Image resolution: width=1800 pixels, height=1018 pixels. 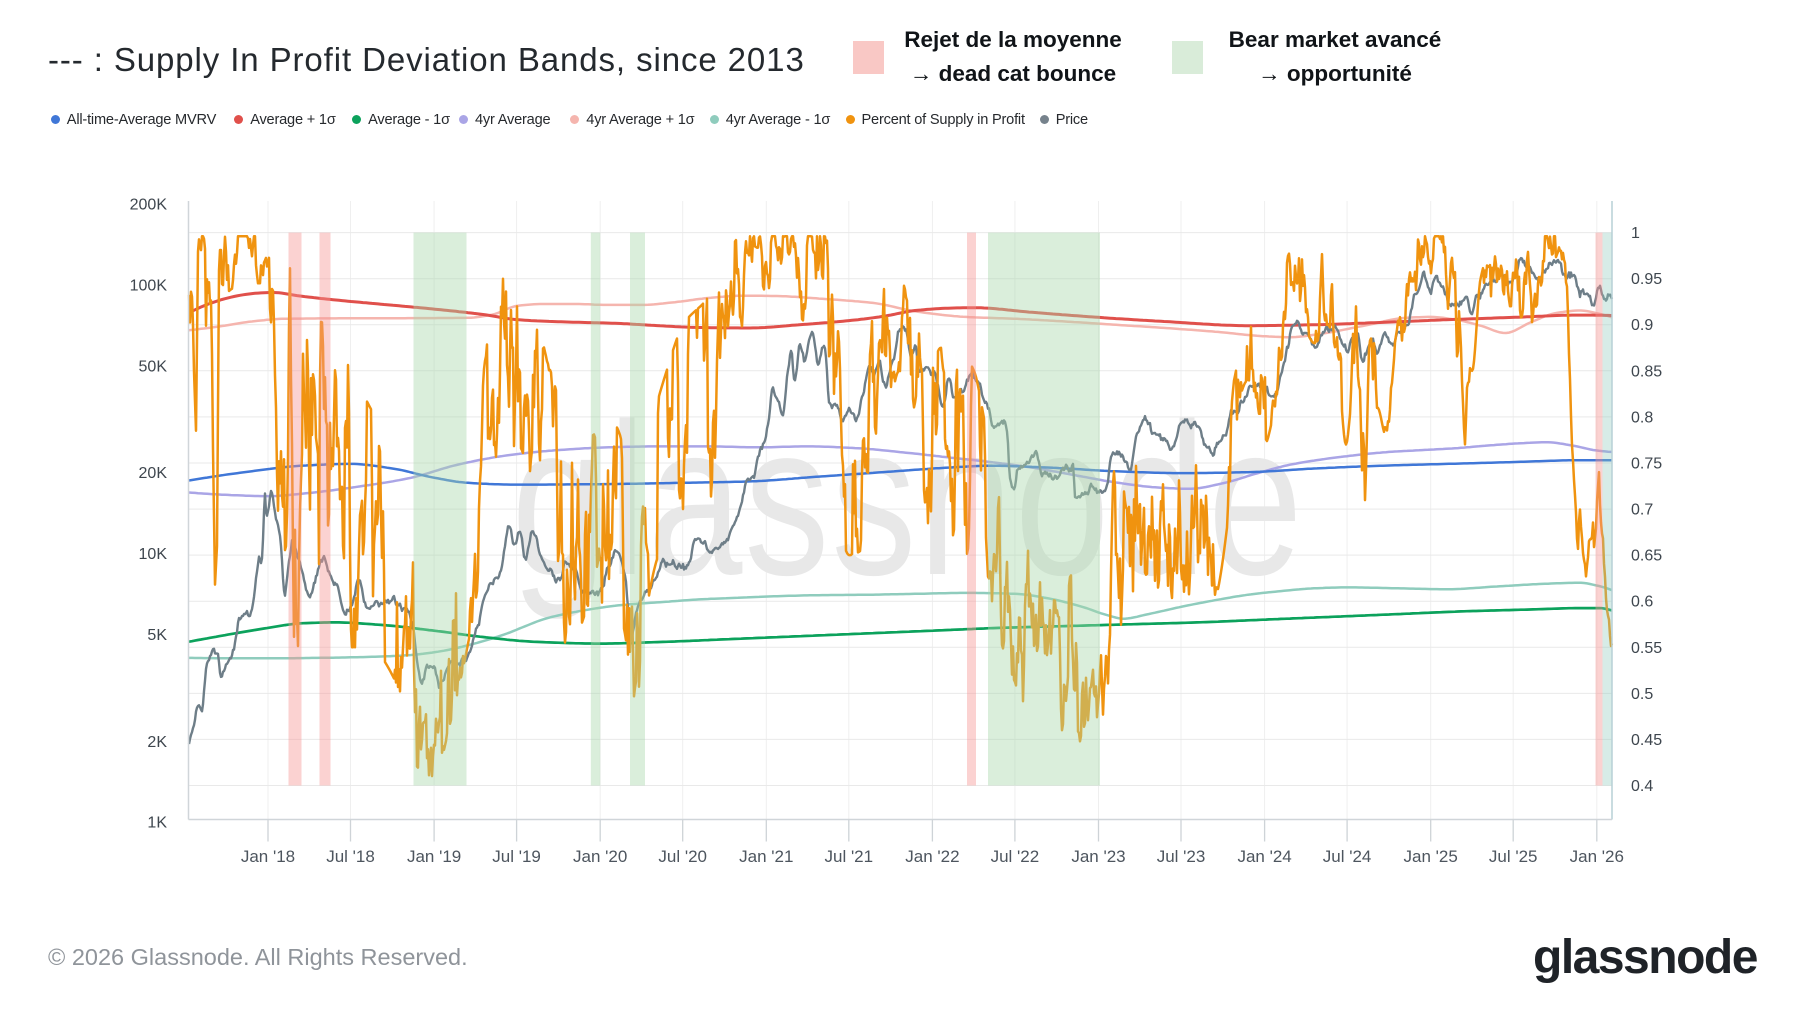 What do you see at coordinates (1642, 602) in the screenshot?
I see `svg-text: 0.6` at bounding box center [1642, 602].